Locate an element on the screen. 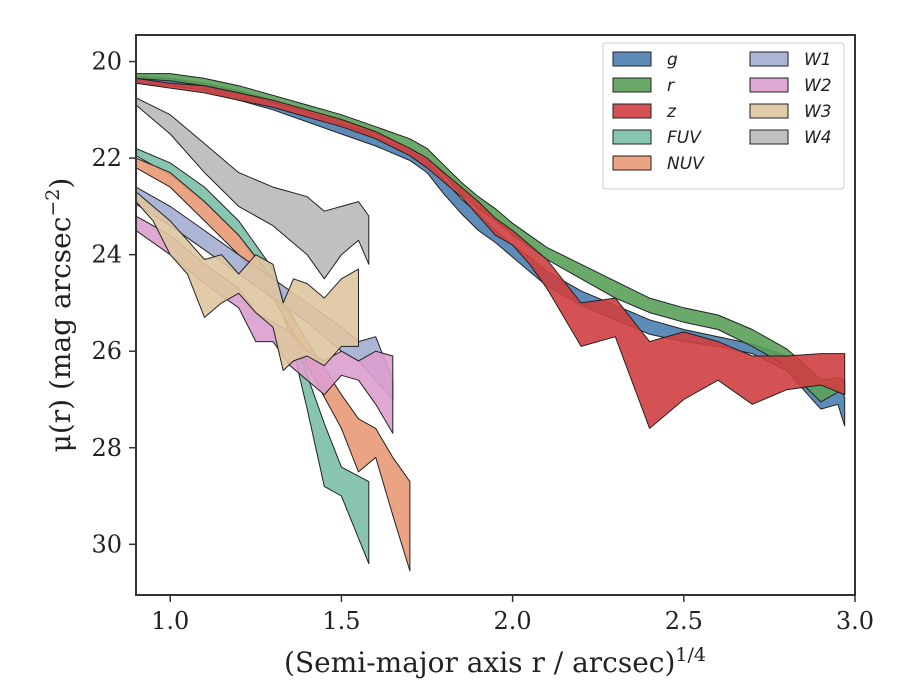 This screenshot has height=700, width=900. y-tick-label: 28 is located at coordinates (106, 448).